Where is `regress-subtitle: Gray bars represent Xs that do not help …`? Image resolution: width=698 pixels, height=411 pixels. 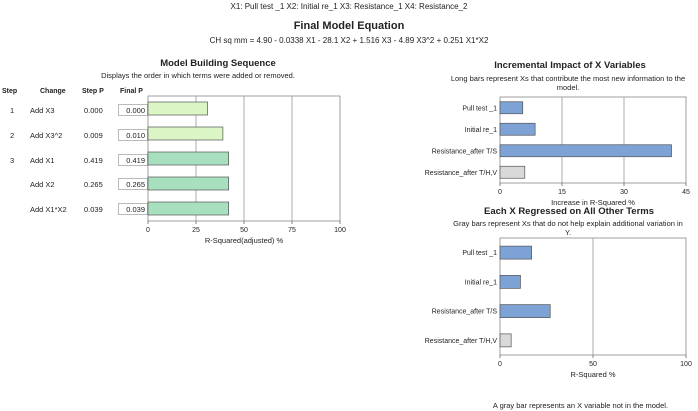
regress-subtitle: Gray bars represent Xs that do not help … is located at coordinates (568, 228).